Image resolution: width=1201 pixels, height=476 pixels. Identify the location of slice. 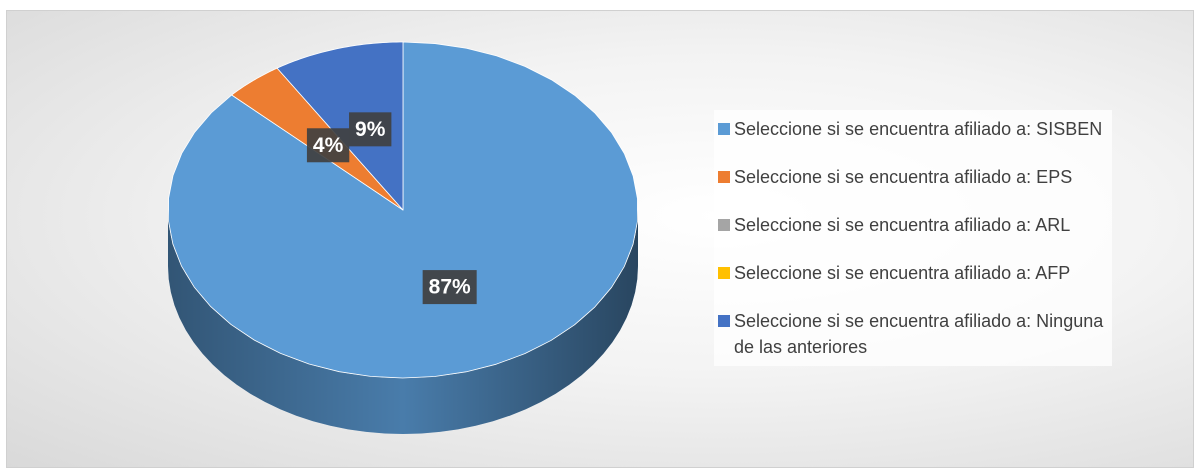
(340, 126).